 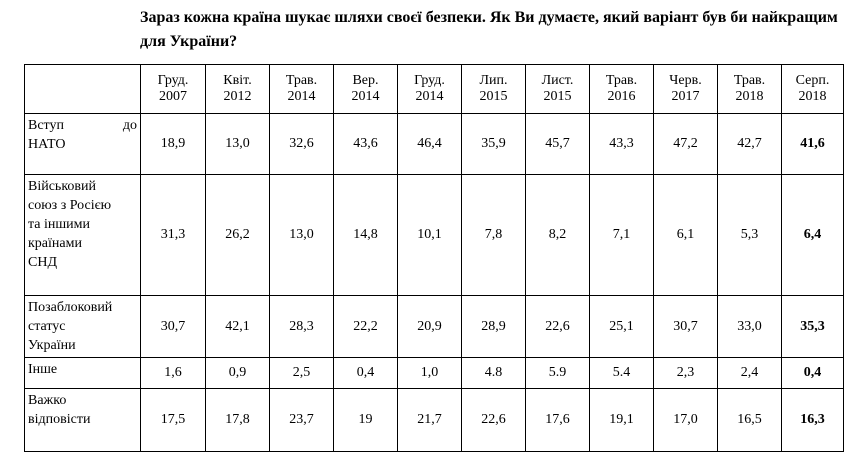 I want to click on column-header: Трав. 2014, so click(x=301, y=89).